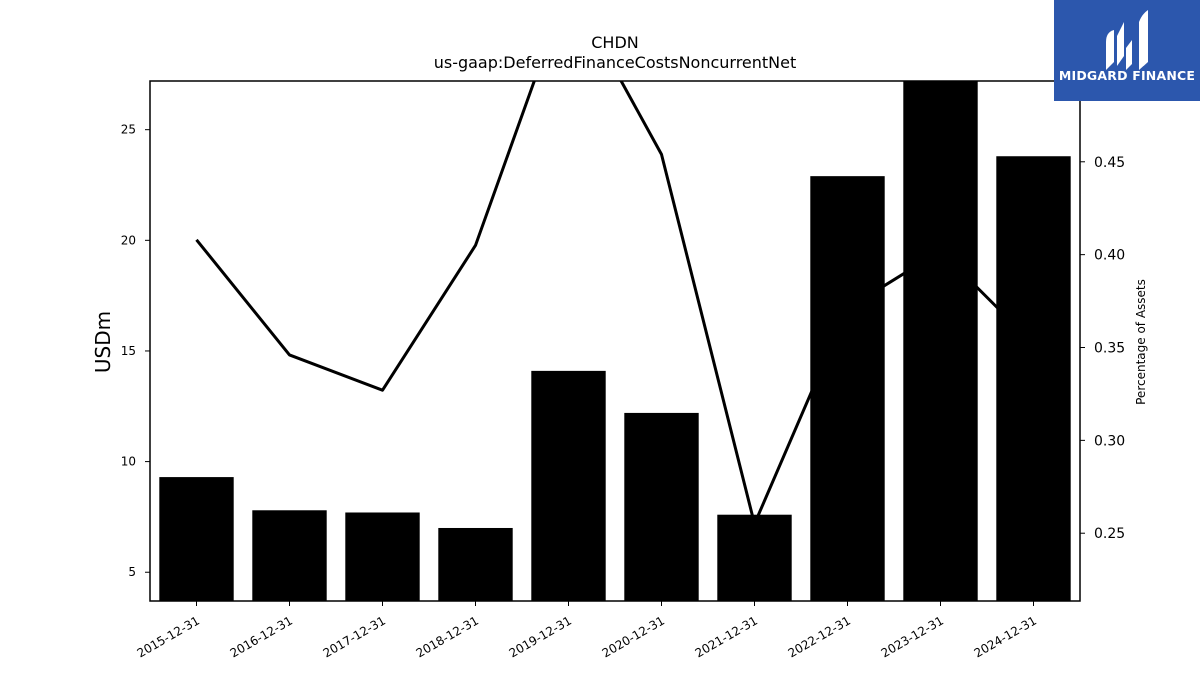 This screenshot has width=1200, height=675. Describe the element at coordinates (1109, 534) in the screenshot. I see `y2-tick-label: 0.25` at that location.